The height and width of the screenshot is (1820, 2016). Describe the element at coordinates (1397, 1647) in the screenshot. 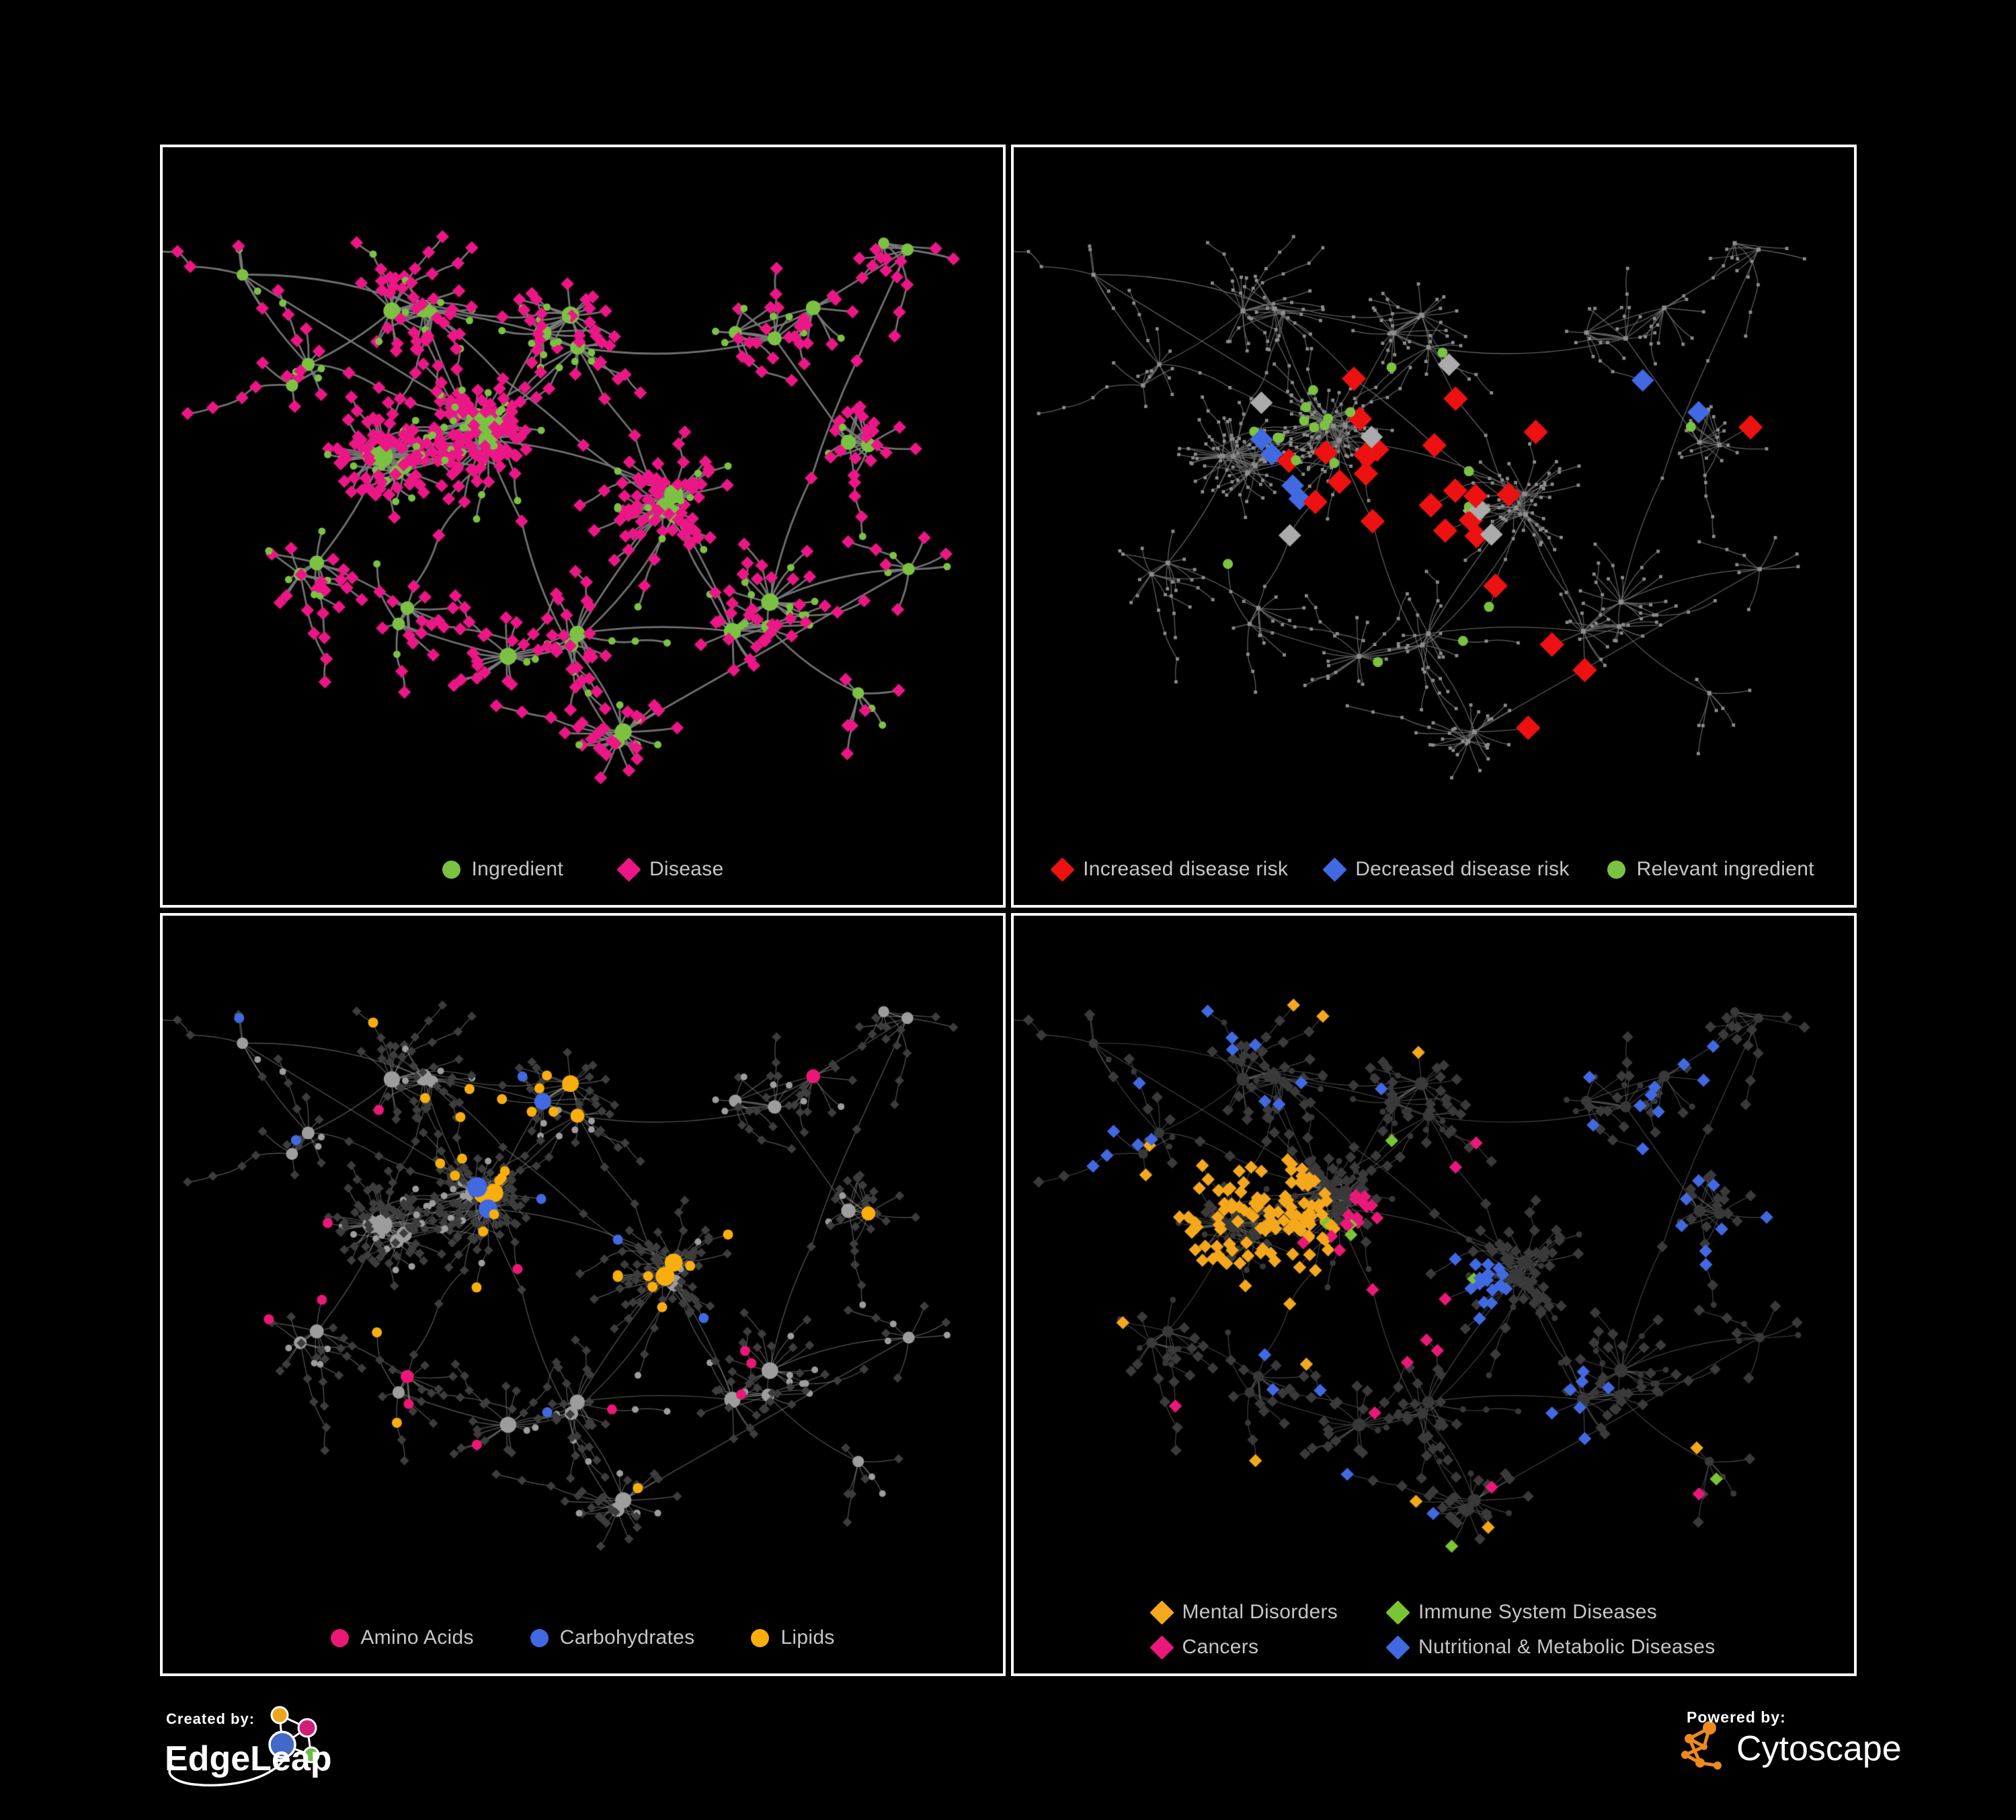

I see `nutritional-metabolic-diseases-swatch-icon` at that location.